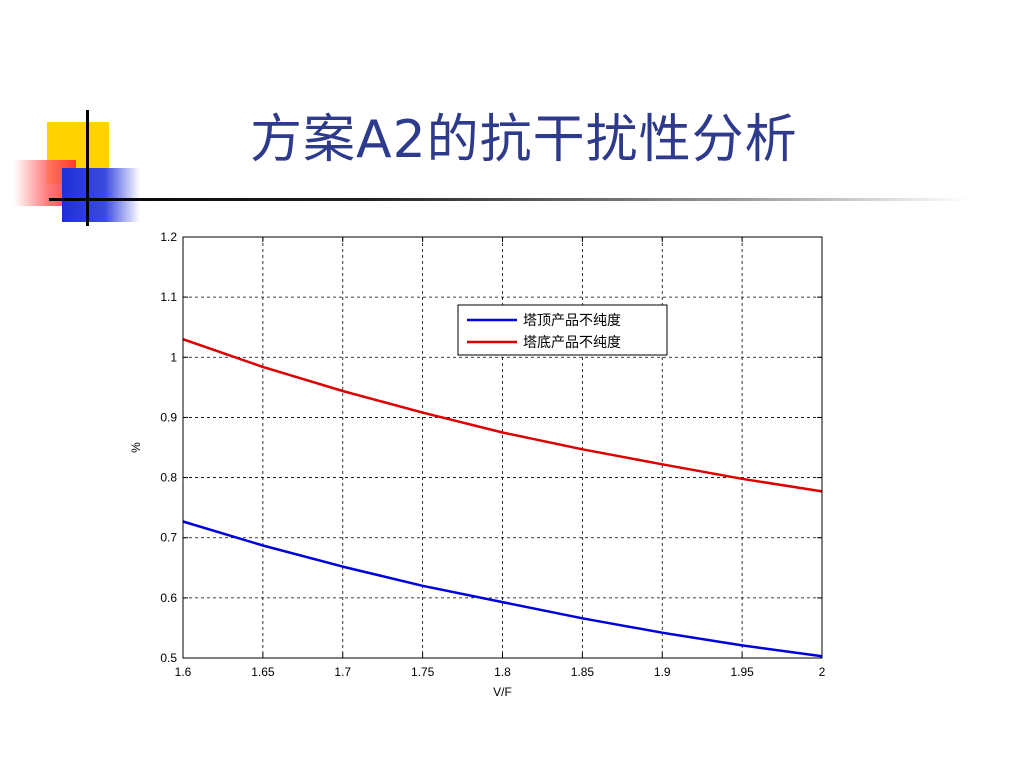 This screenshot has height=768, width=1024. What do you see at coordinates (423, 672) in the screenshot?
I see `x-tick-label: 1.75` at bounding box center [423, 672].